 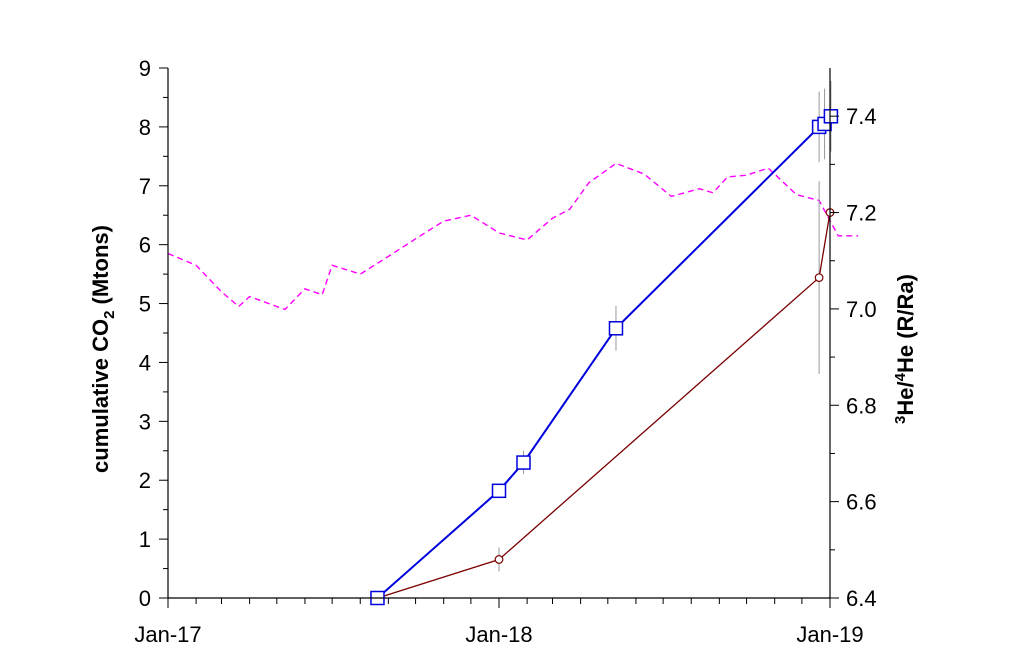 I want to click on y-left-tick-label: 5, so click(x=145, y=304).